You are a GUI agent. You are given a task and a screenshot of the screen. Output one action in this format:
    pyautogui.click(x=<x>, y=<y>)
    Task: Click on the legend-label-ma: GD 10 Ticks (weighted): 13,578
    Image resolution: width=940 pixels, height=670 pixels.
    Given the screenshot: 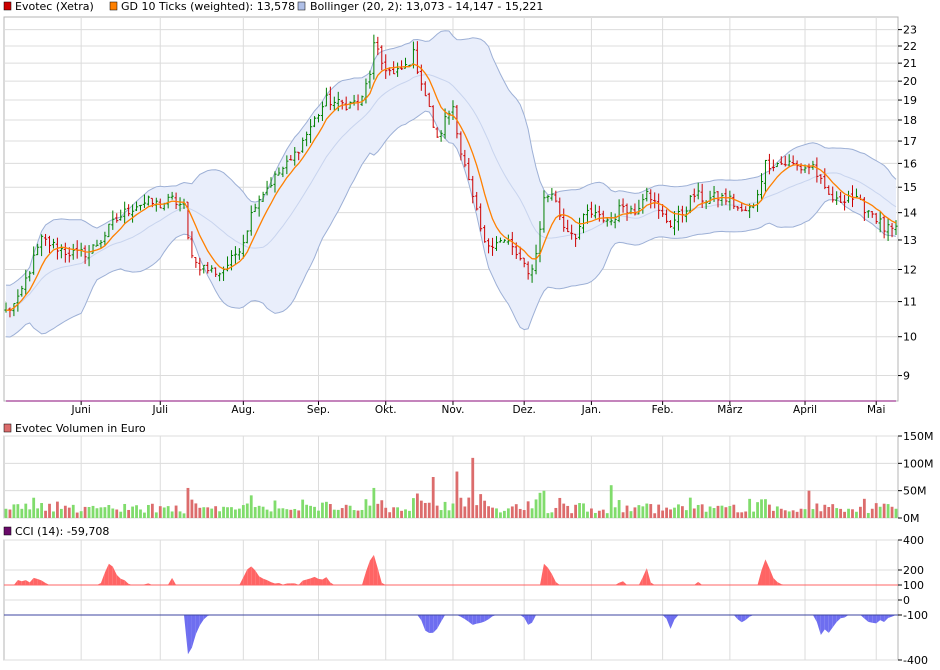 What is the action you would take?
    pyautogui.click(x=208, y=6)
    